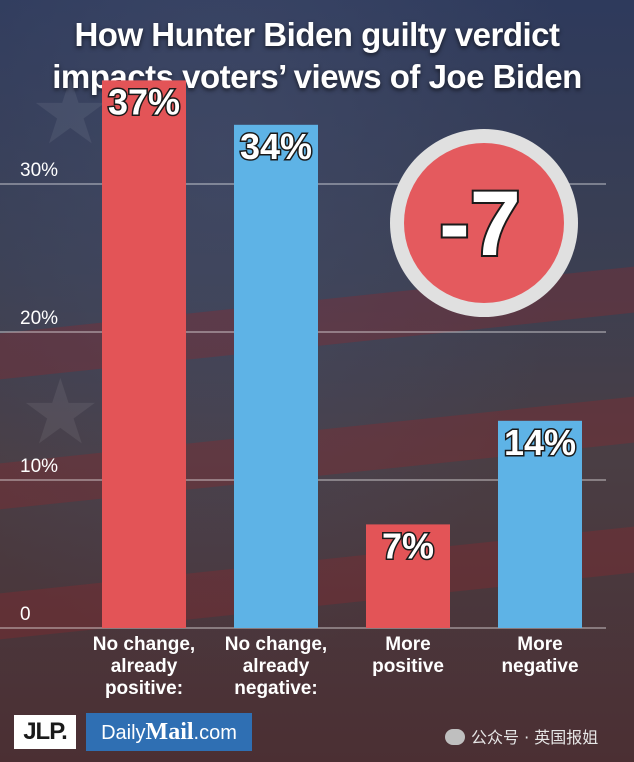  Describe the element at coordinates (215, 733) in the screenshot. I see `dailymail-logo-suffix: .com` at that location.